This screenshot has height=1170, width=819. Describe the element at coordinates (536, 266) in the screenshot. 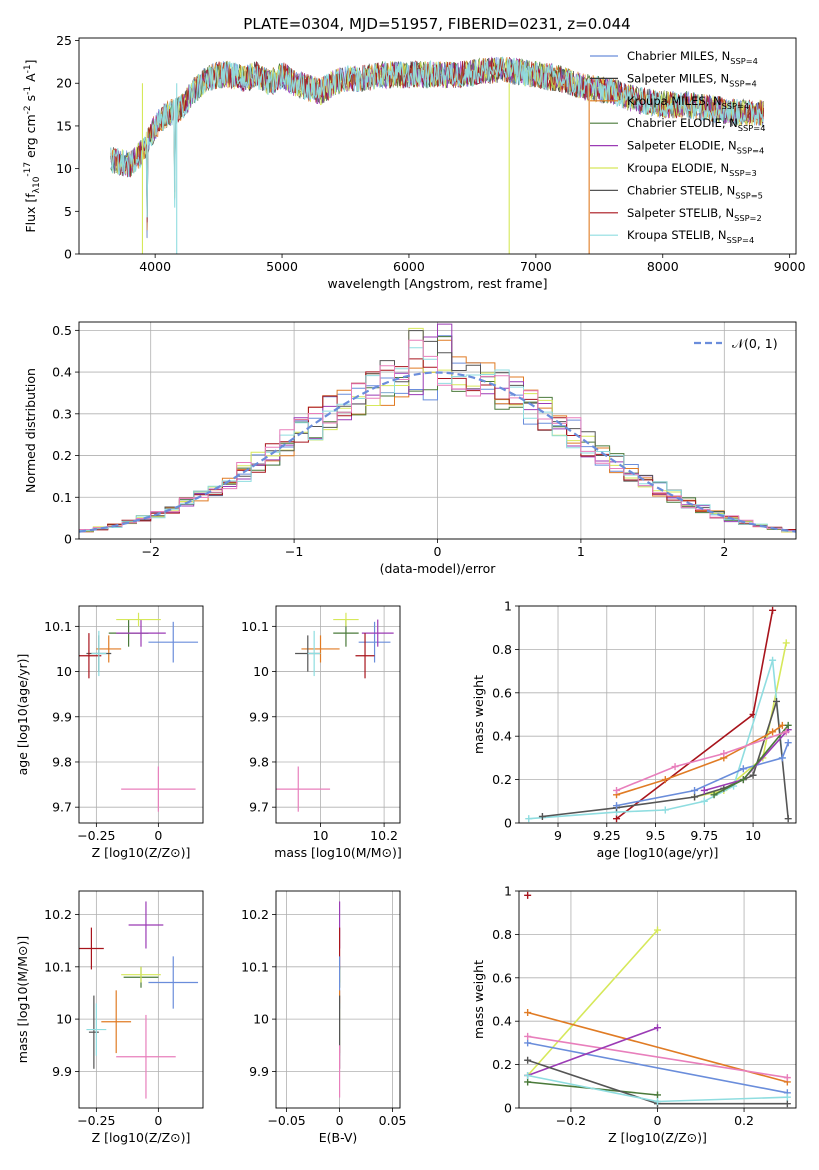

I see `x-tick-label: 7000` at that location.